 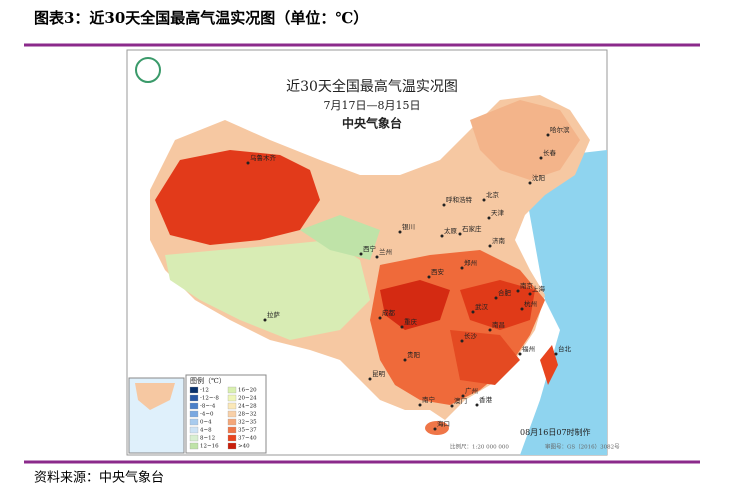 What do you see at coordinates (209, 399) in the screenshot?
I see `legend-label: -12~-8` at bounding box center [209, 399].